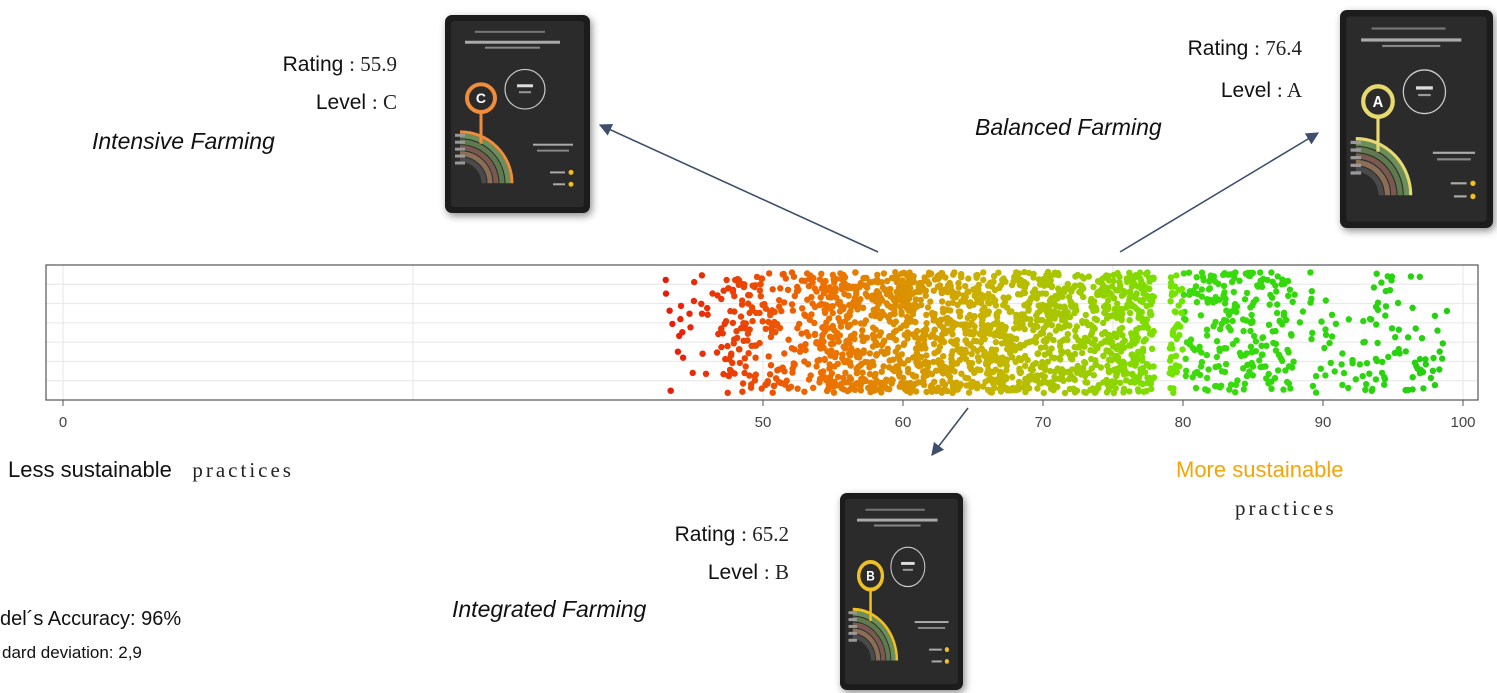 This screenshot has height=693, width=1497. What do you see at coordinates (1246, 90) in the screenshot?
I see `level-label: Level` at bounding box center [1246, 90].